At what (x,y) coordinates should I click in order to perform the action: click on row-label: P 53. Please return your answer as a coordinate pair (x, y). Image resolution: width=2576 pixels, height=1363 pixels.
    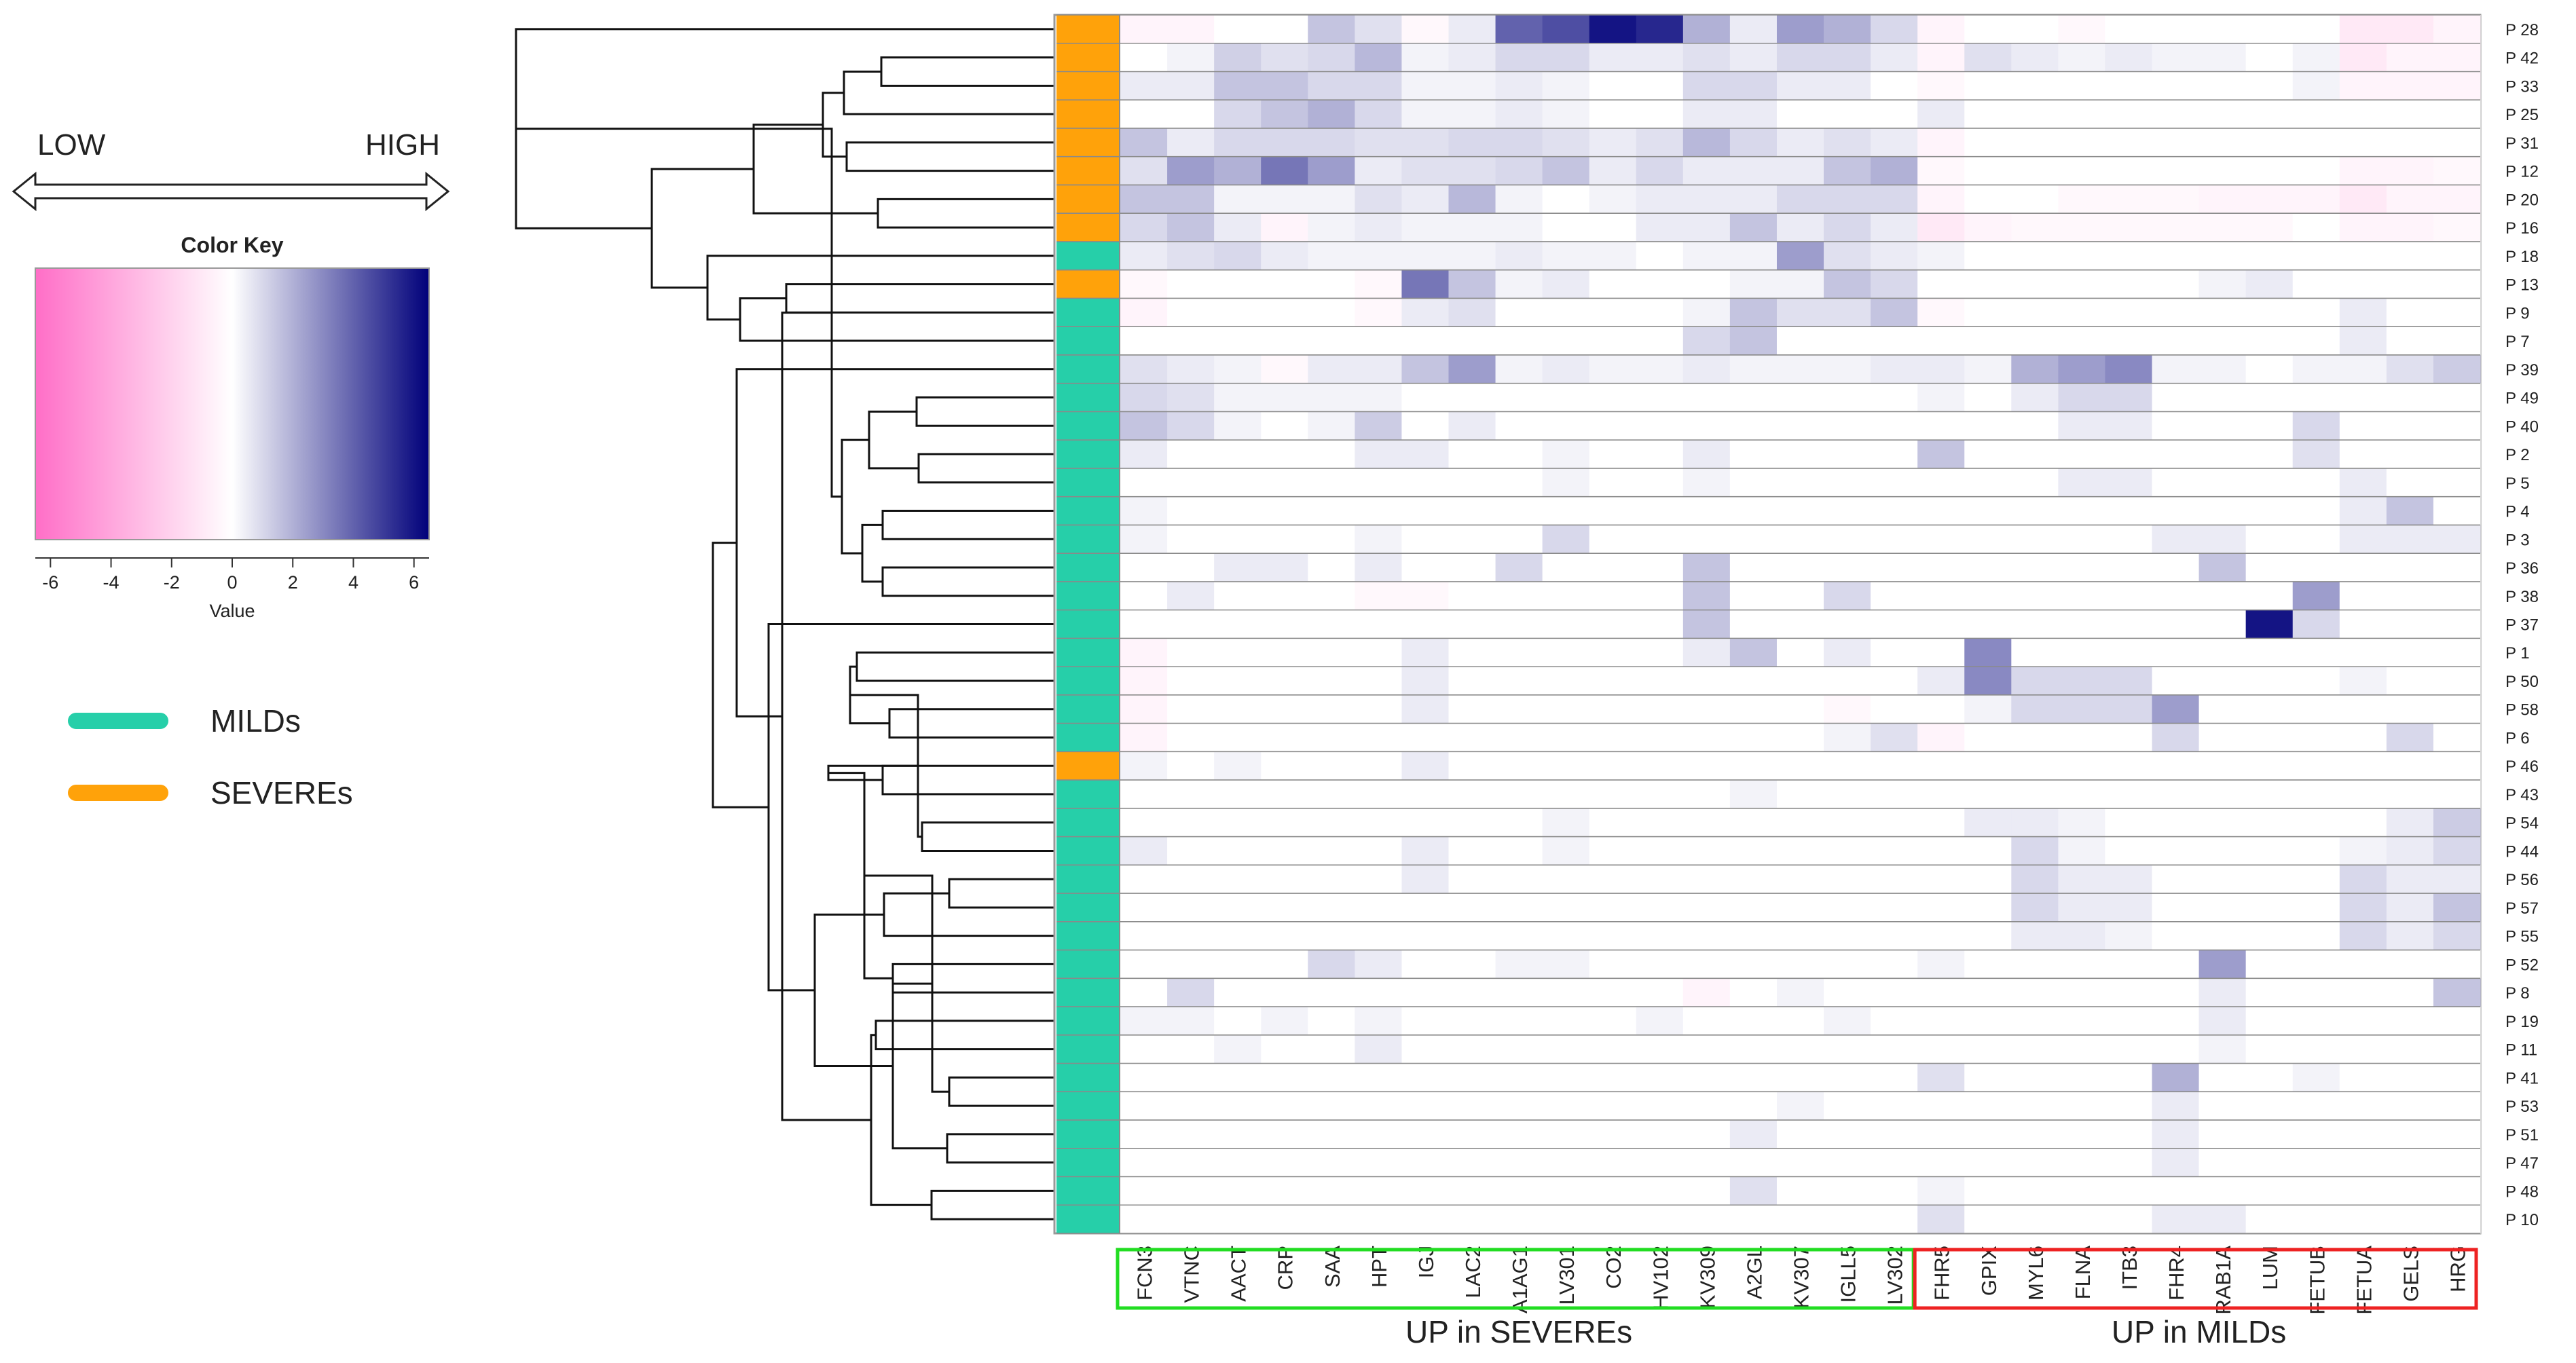
    Looking at the image, I should click on (2522, 1107).